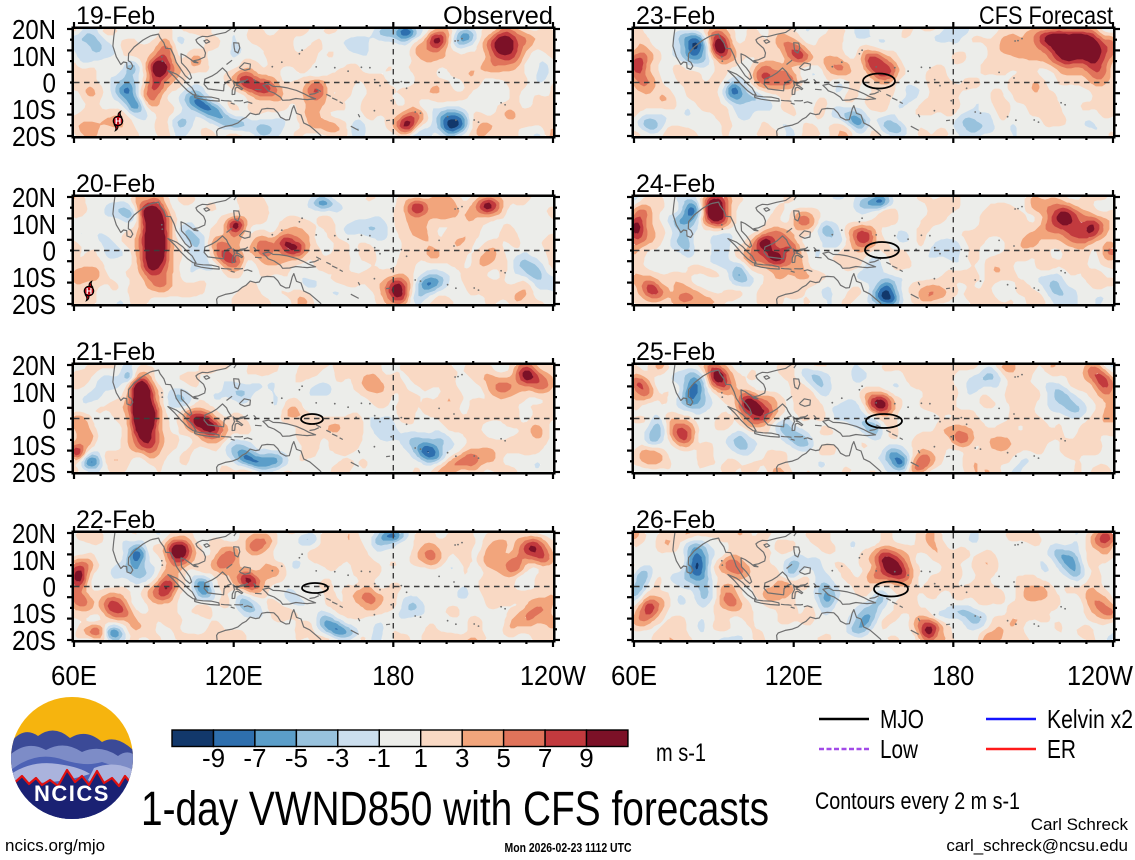 This screenshot has height=860, width=1135. I want to click on svg-text: 5, so click(503, 758).